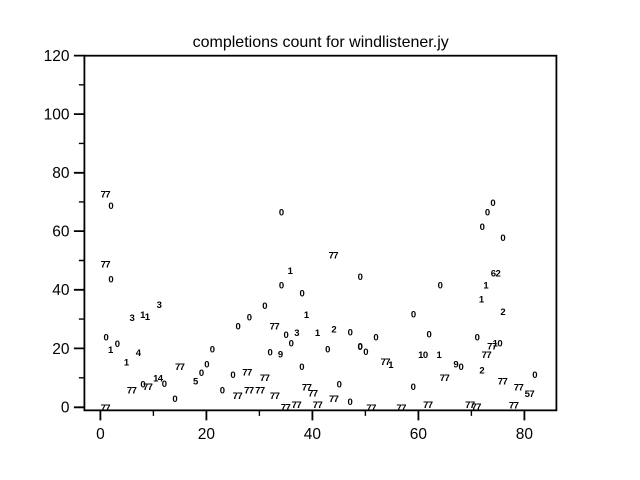 This screenshot has width=640, height=480. Describe the element at coordinates (61, 290) in the screenshot. I see `svg-text: 40` at that location.